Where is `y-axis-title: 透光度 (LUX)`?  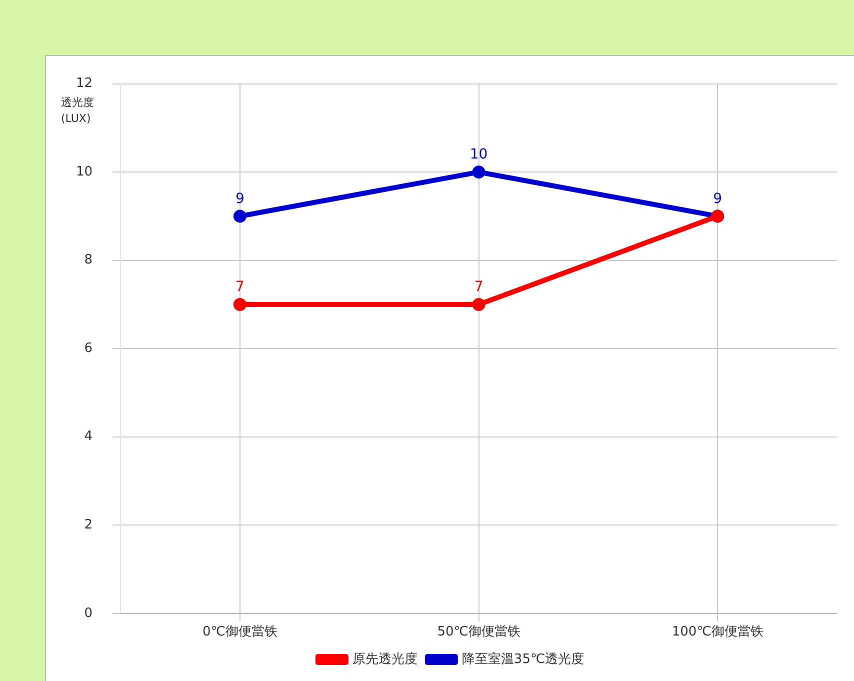
y-axis-title: 透光度 (LUX) is located at coordinates (77, 111).